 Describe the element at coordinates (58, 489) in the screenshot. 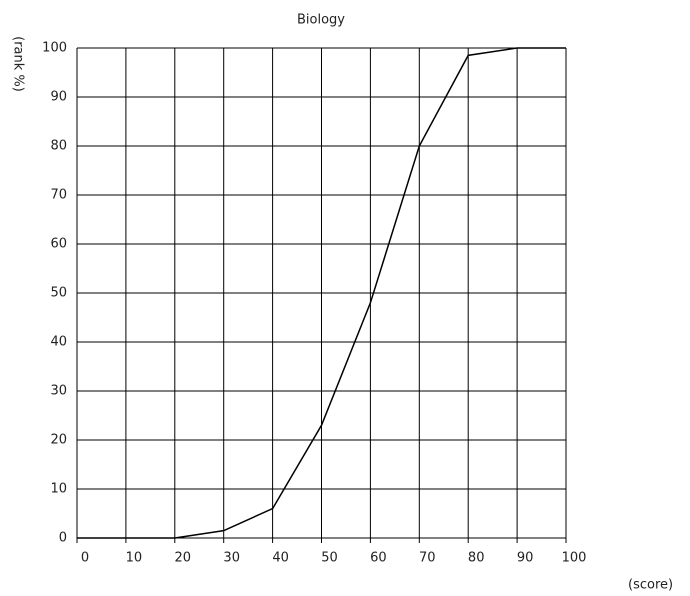

I see `y-tick-label: 10` at that location.